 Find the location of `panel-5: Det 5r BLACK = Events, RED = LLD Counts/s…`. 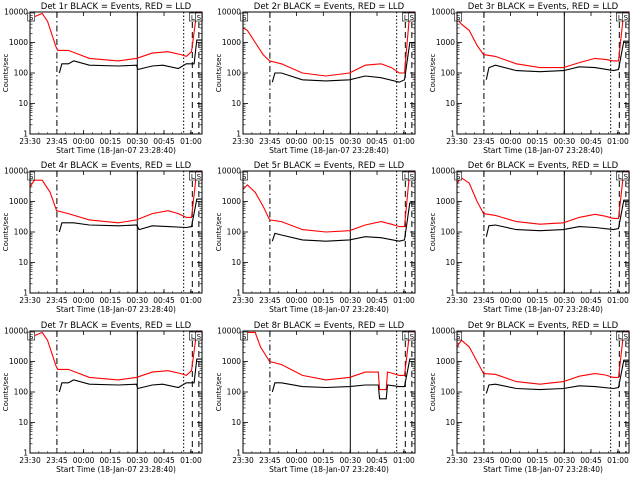

panel-5: Det 5r BLACK = Events, RED = LLD Counts/s… is located at coordinates (315, 237).